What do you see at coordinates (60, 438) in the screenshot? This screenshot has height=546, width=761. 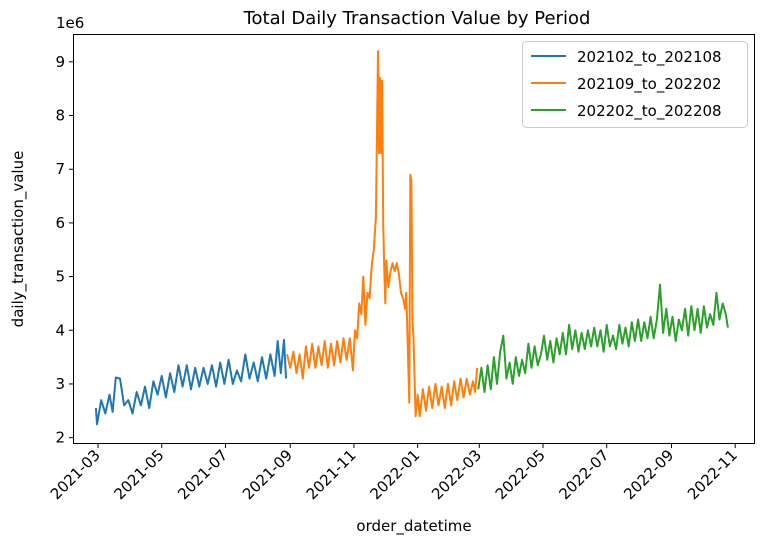 I see `y-tick-label: 2` at bounding box center [60, 438].